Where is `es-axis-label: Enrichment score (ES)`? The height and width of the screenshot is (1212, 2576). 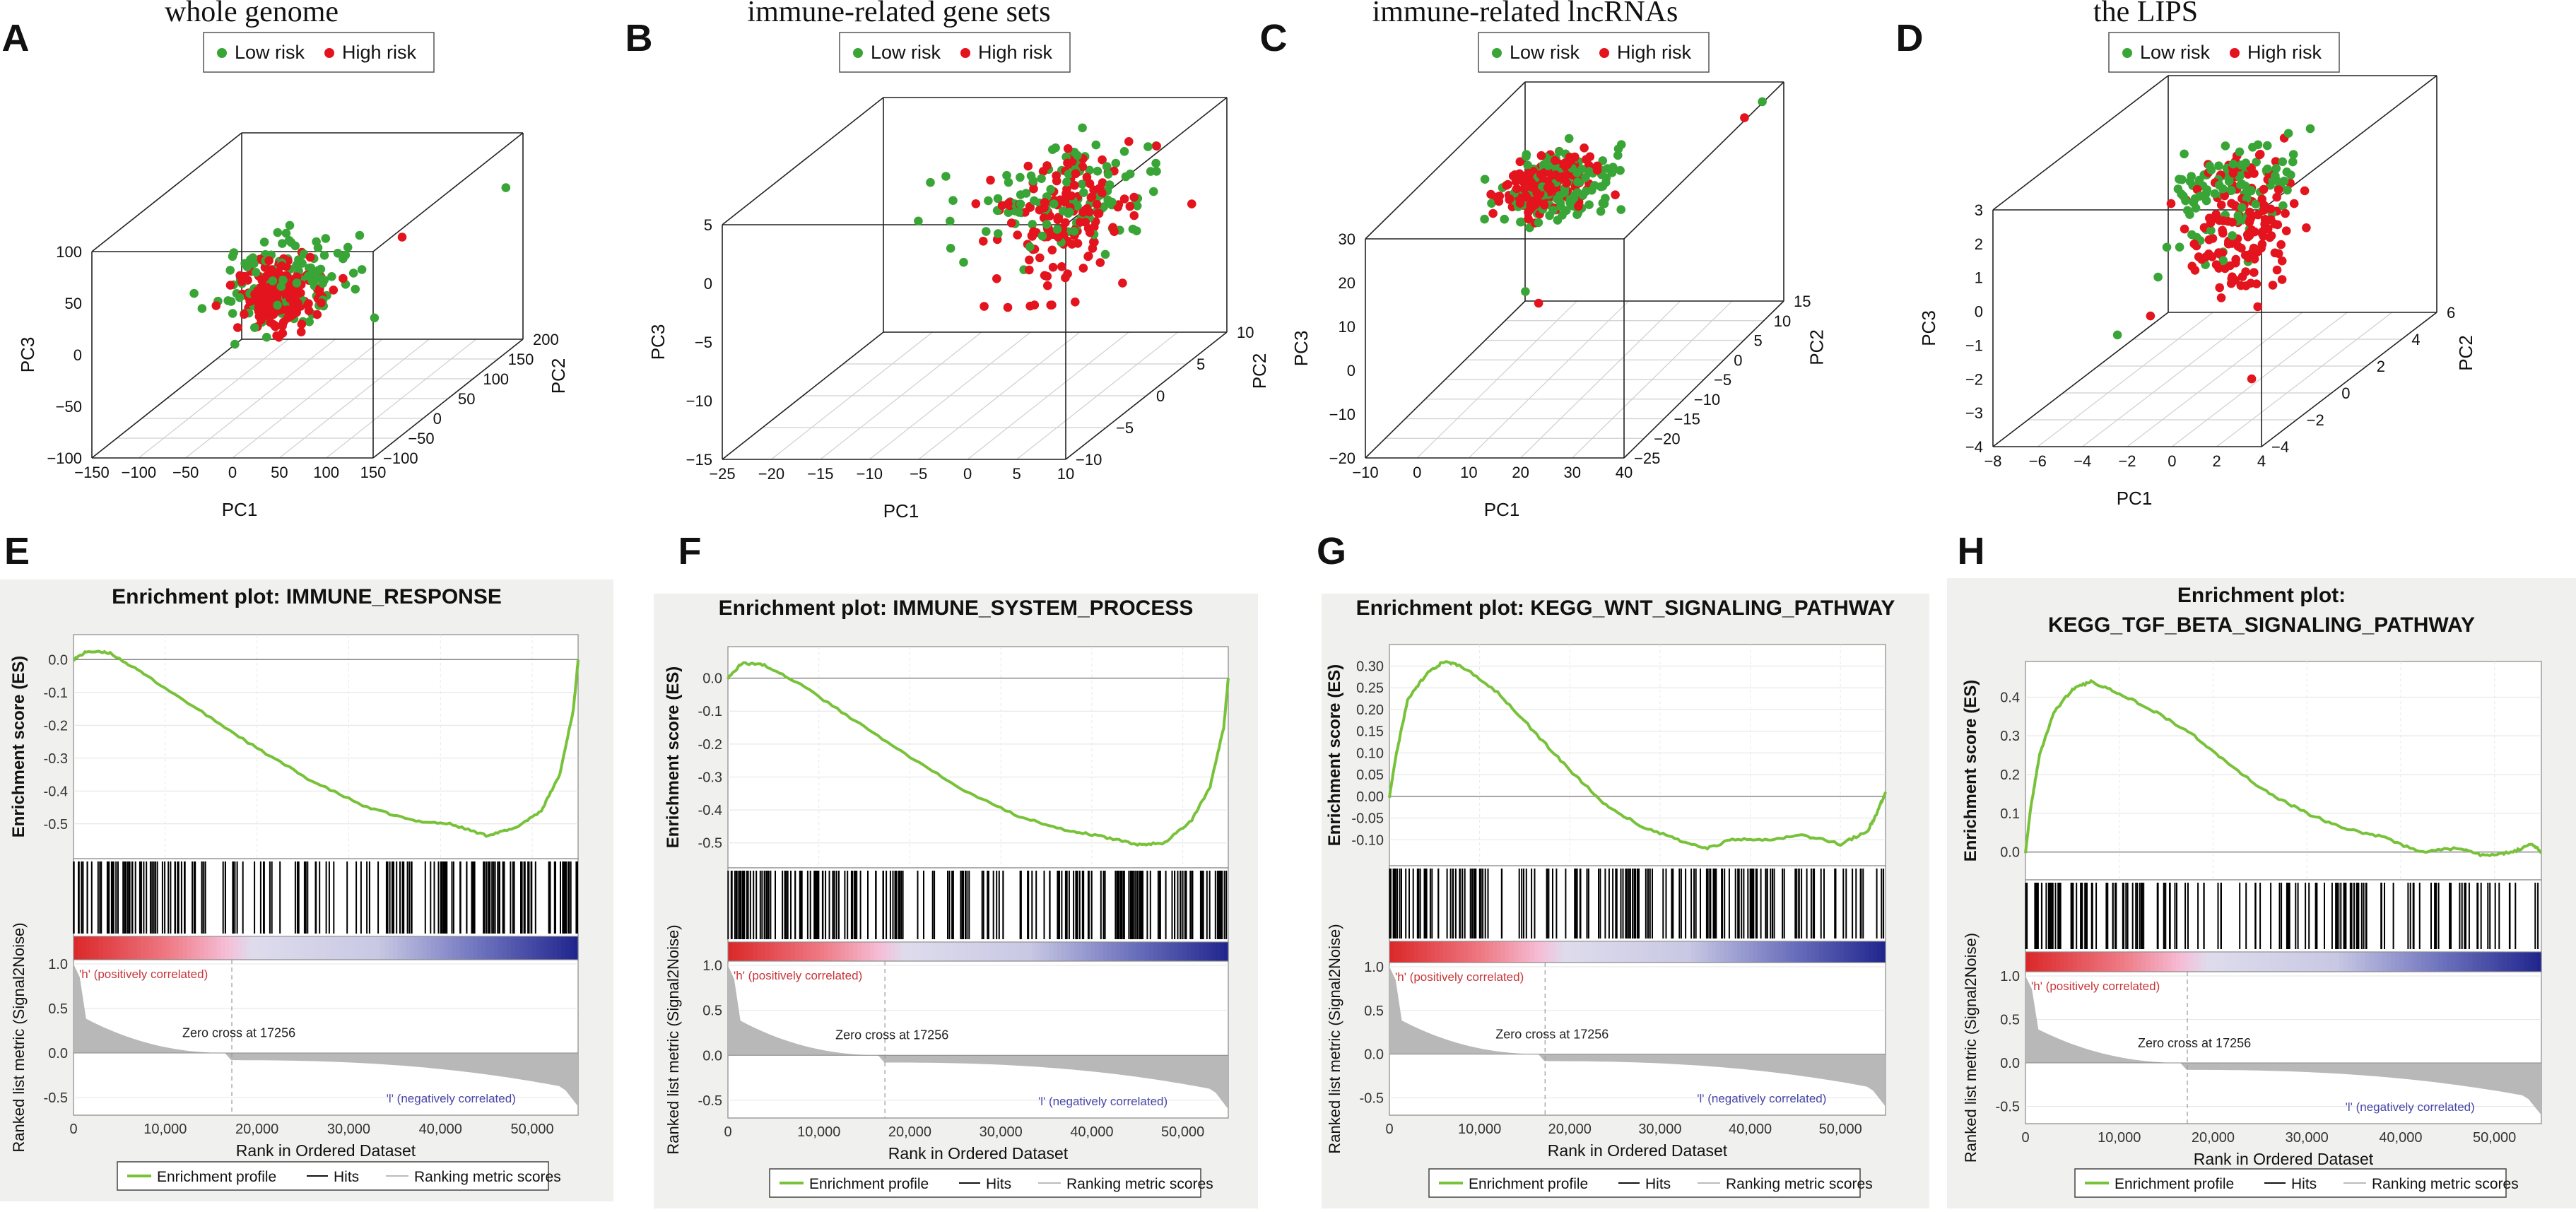 es-axis-label: Enrichment score (ES) is located at coordinates (1334, 755).